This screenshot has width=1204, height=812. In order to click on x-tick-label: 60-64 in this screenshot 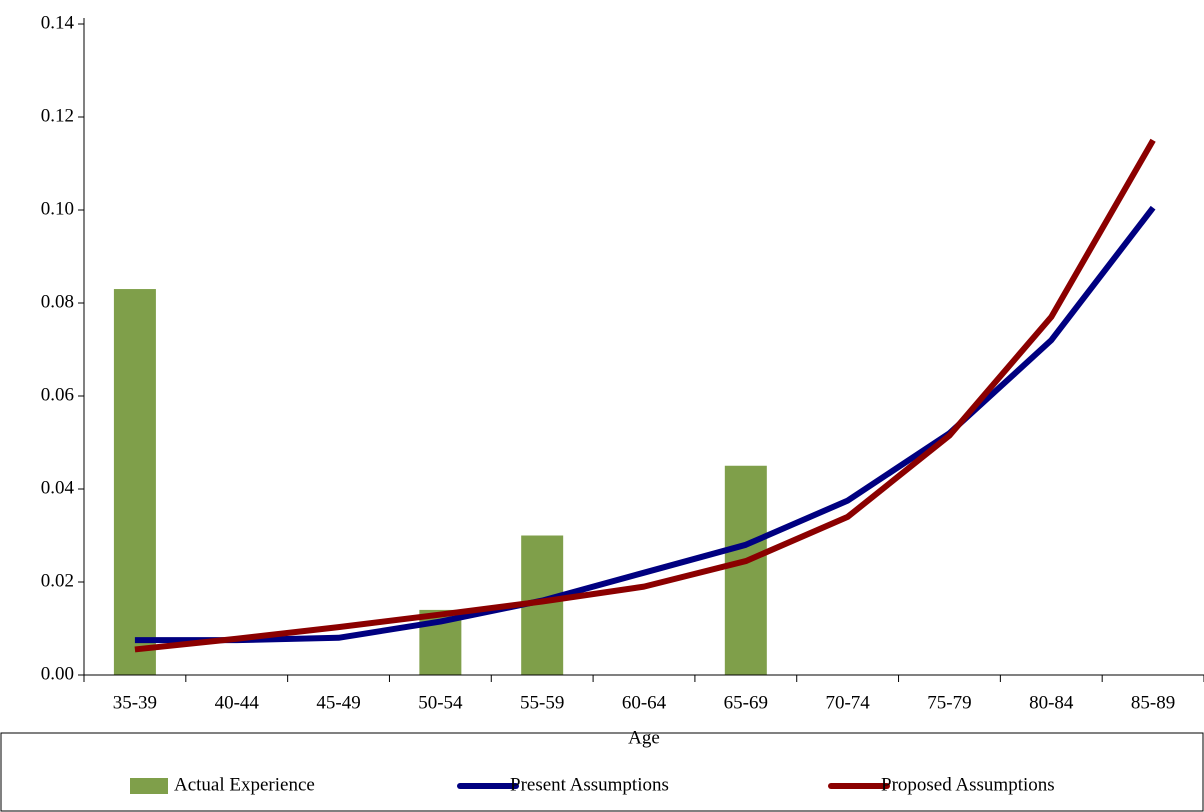, I will do `click(644, 702)`.